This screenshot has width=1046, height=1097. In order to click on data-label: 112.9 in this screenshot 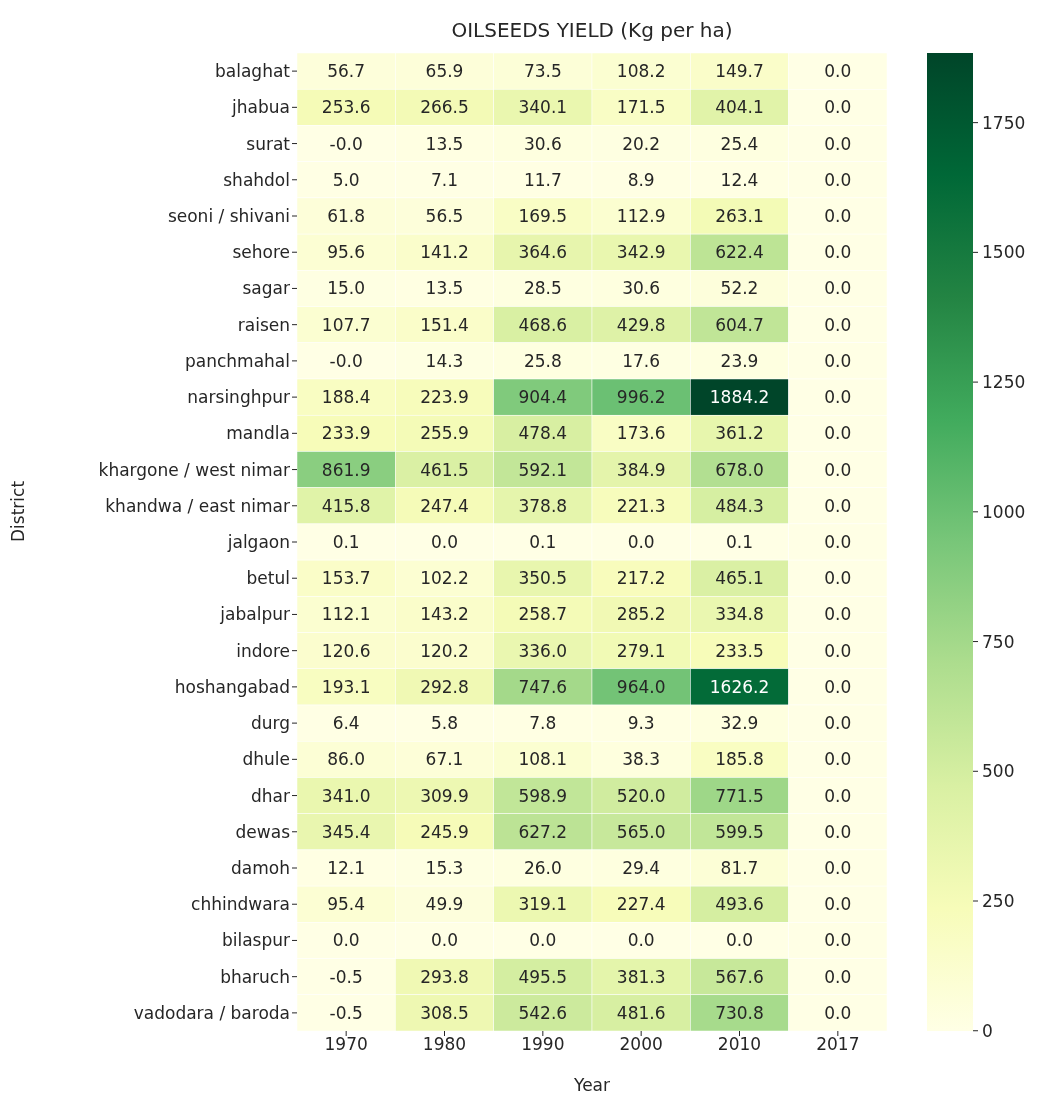, I will do `click(641, 216)`.